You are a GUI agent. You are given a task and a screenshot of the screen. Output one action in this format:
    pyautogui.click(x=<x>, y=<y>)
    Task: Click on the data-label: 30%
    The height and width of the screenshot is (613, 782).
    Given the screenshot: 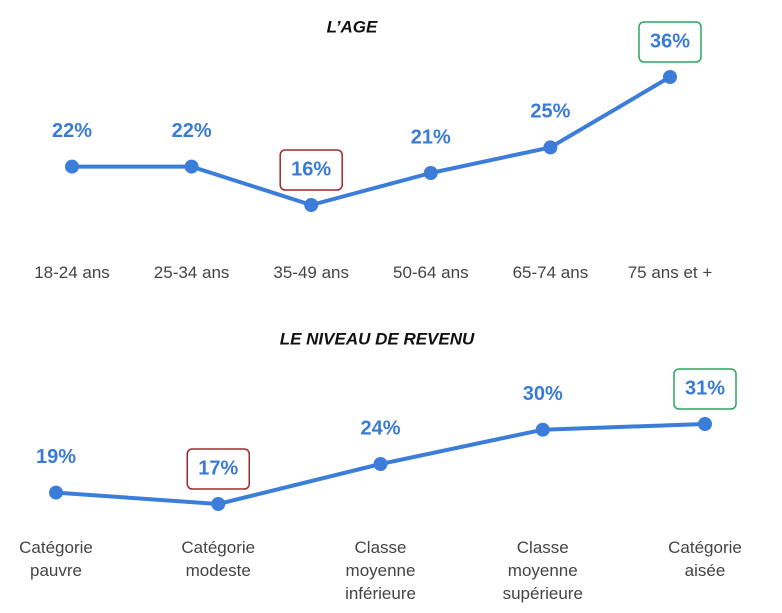 What is the action you would take?
    pyautogui.click(x=543, y=394)
    